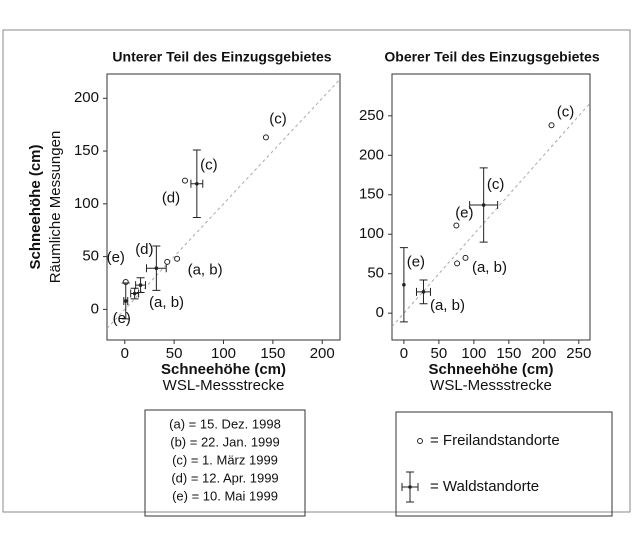  I want to click on legend-line: (b) = 22. Jan. 1999, so click(225, 441).